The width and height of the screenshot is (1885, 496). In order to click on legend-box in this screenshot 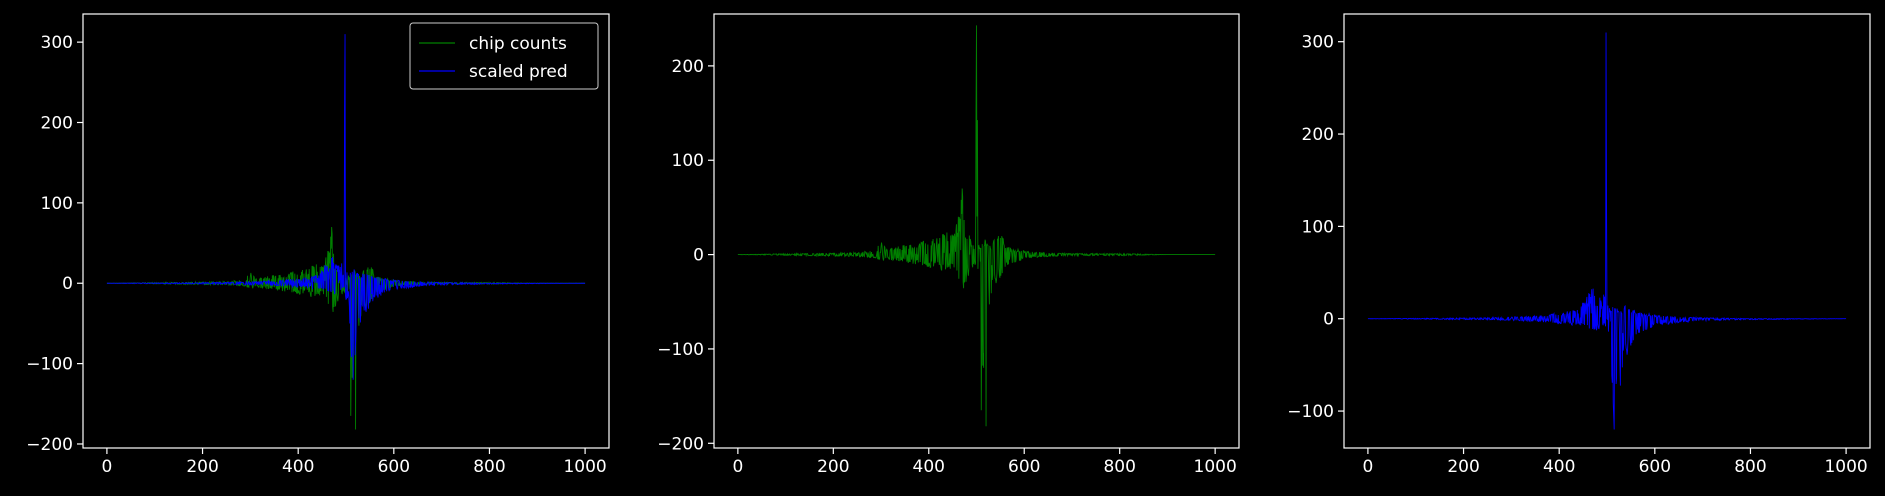, I will do `click(504, 56)`.